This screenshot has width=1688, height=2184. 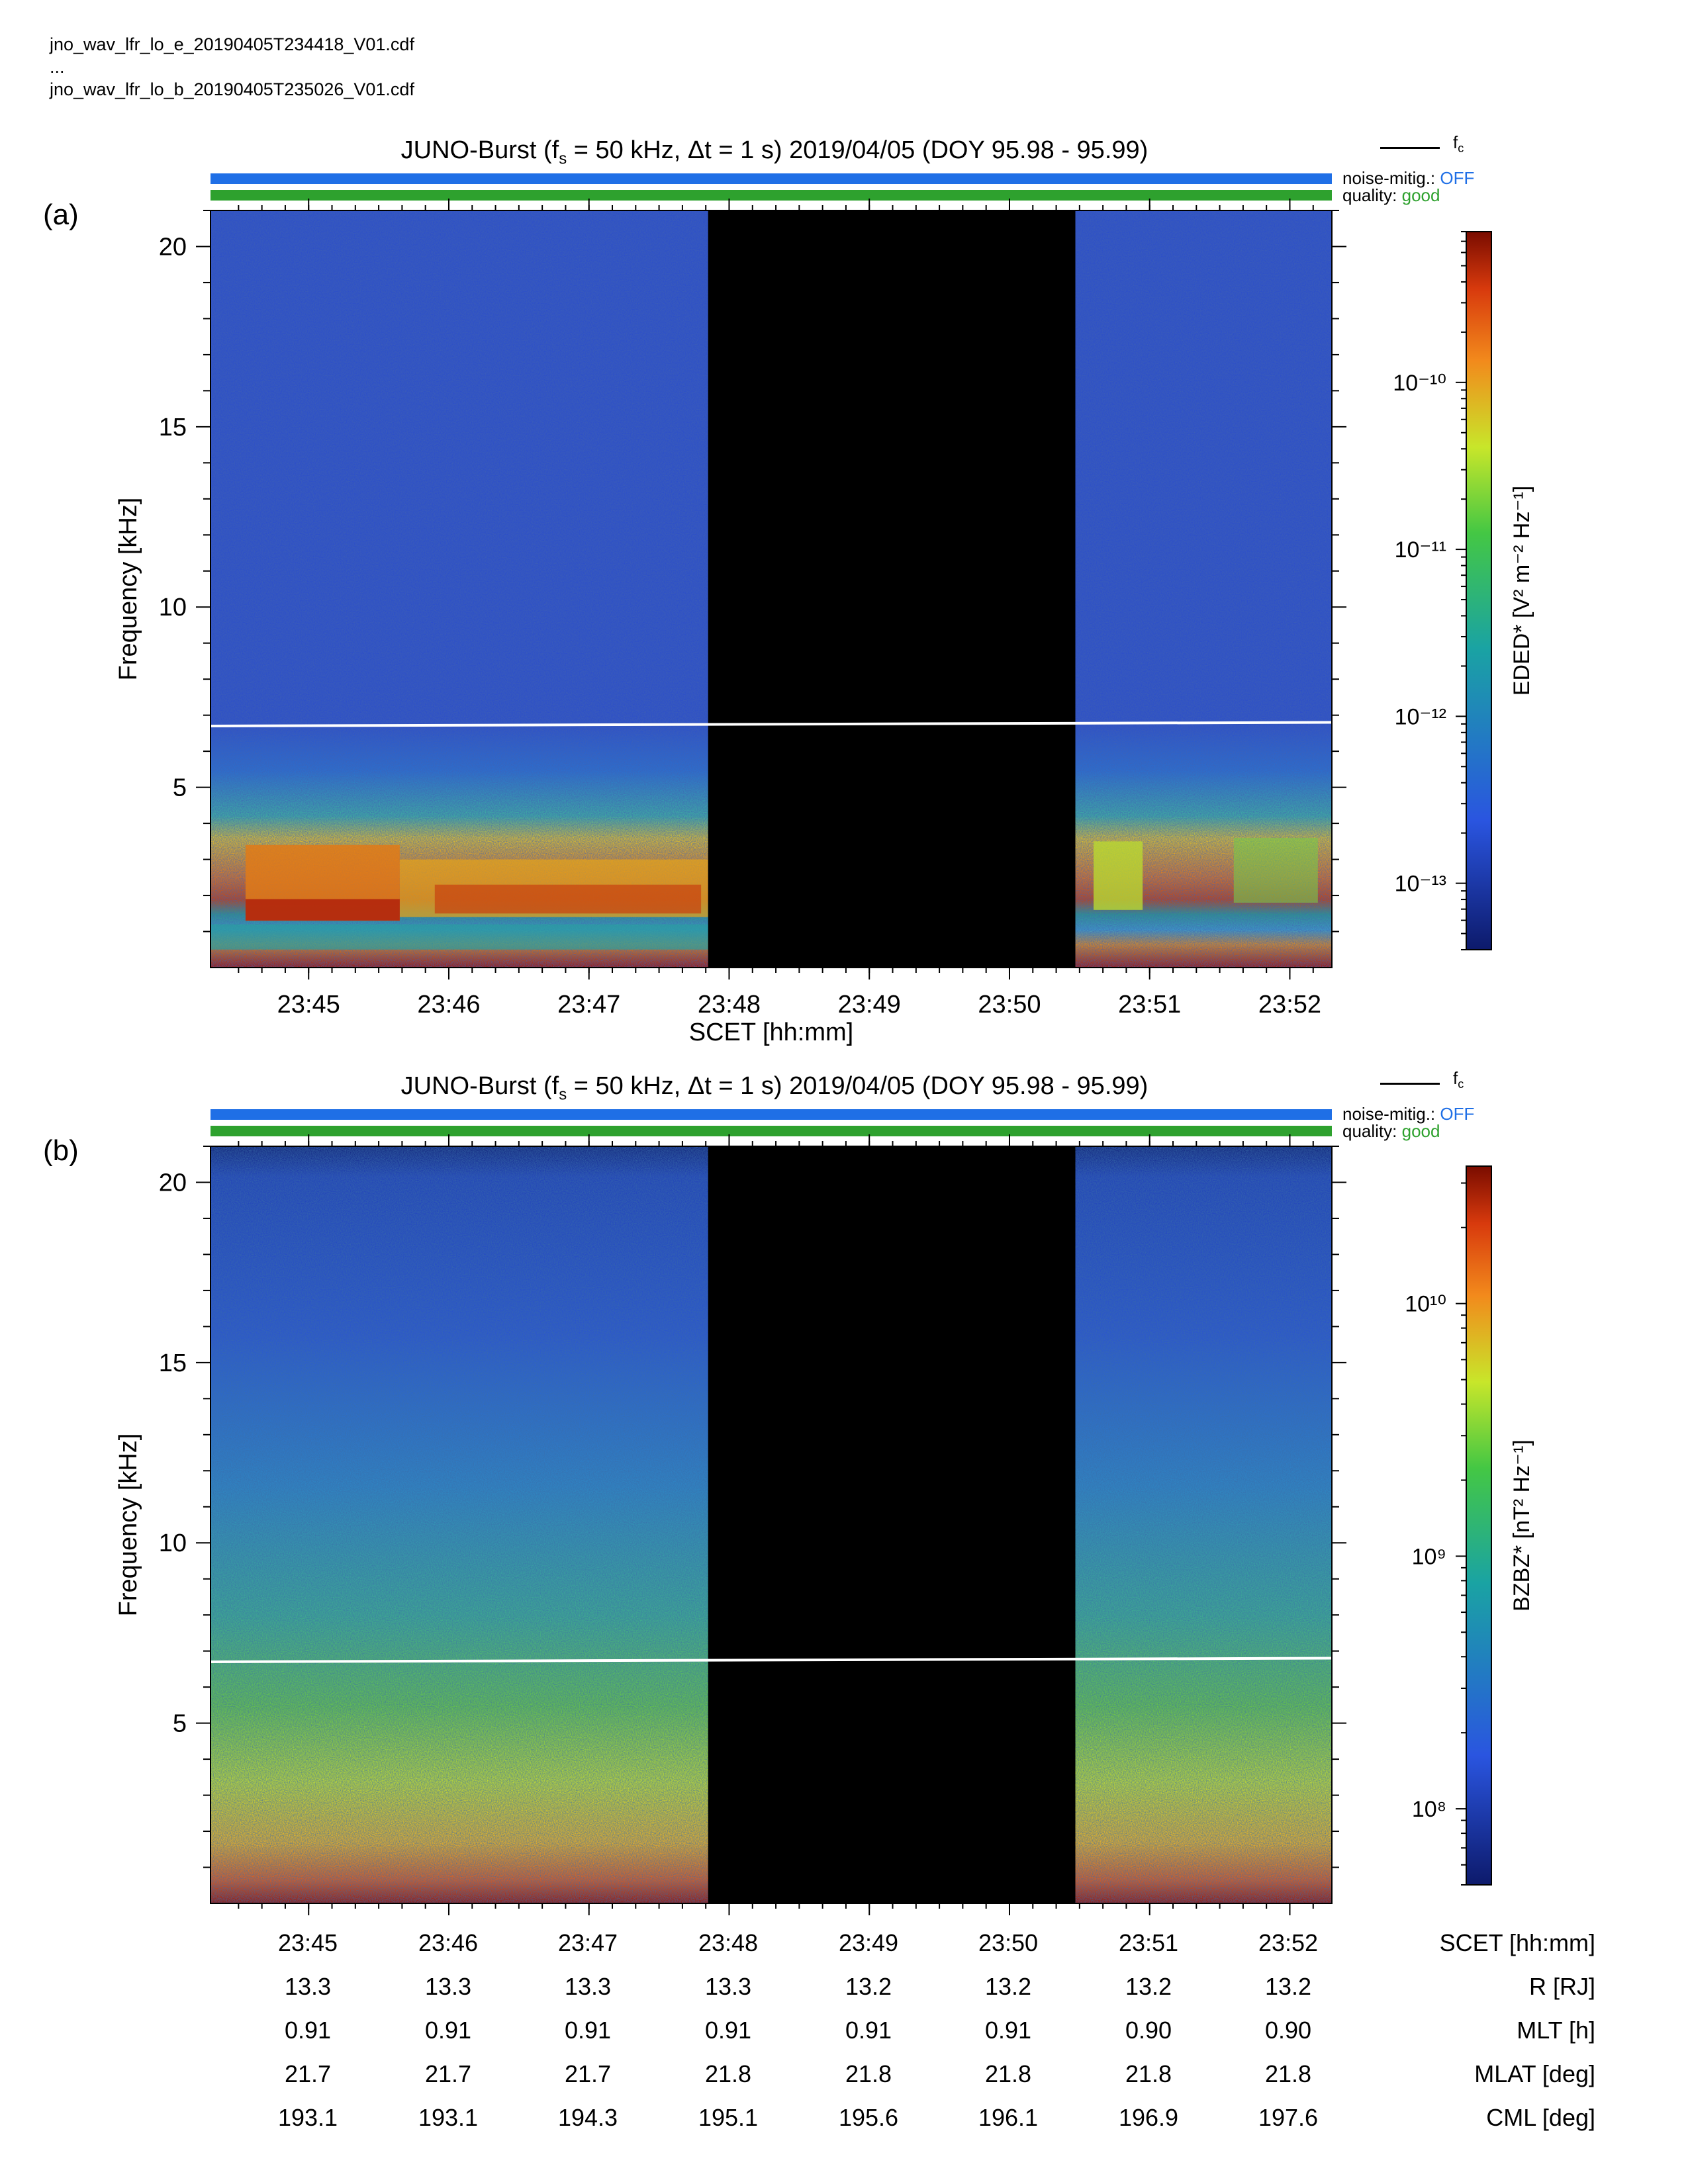 I want to click on panel-b-title-prefix: JUNO-Burst (f, so click(x=479, y=1086).